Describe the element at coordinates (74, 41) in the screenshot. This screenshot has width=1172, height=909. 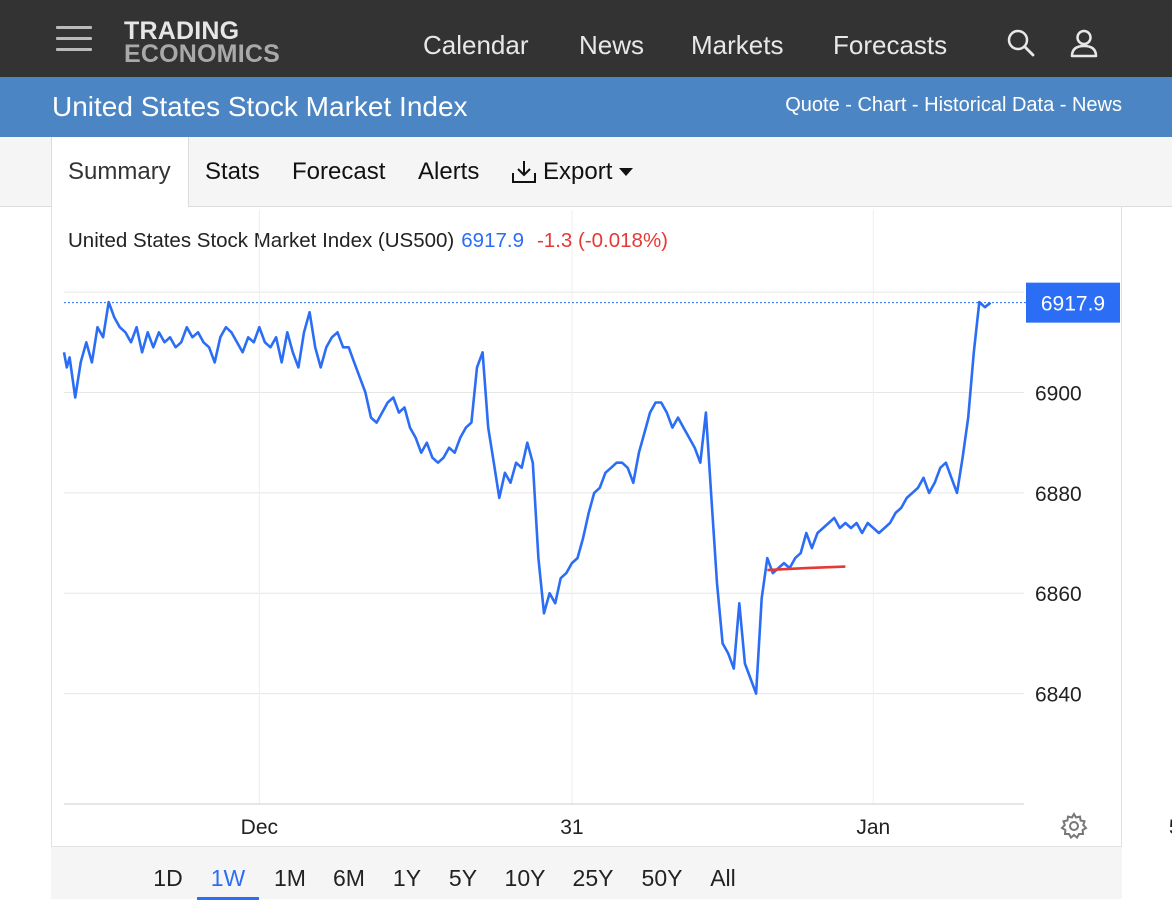
I see `hamburger-menu-icon` at that location.